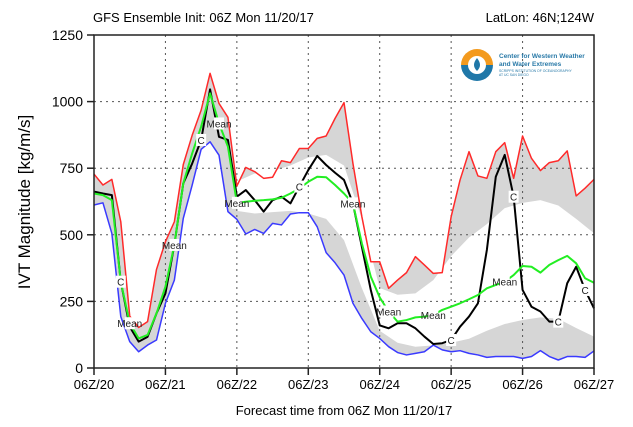 Image resolution: width=633 pixels, height=427 pixels. What do you see at coordinates (535, 71) in the screenshot?
I see `logo-line3: SCRIPPS INSTITUTION OF OCEANOGRAPHY` at bounding box center [535, 71].